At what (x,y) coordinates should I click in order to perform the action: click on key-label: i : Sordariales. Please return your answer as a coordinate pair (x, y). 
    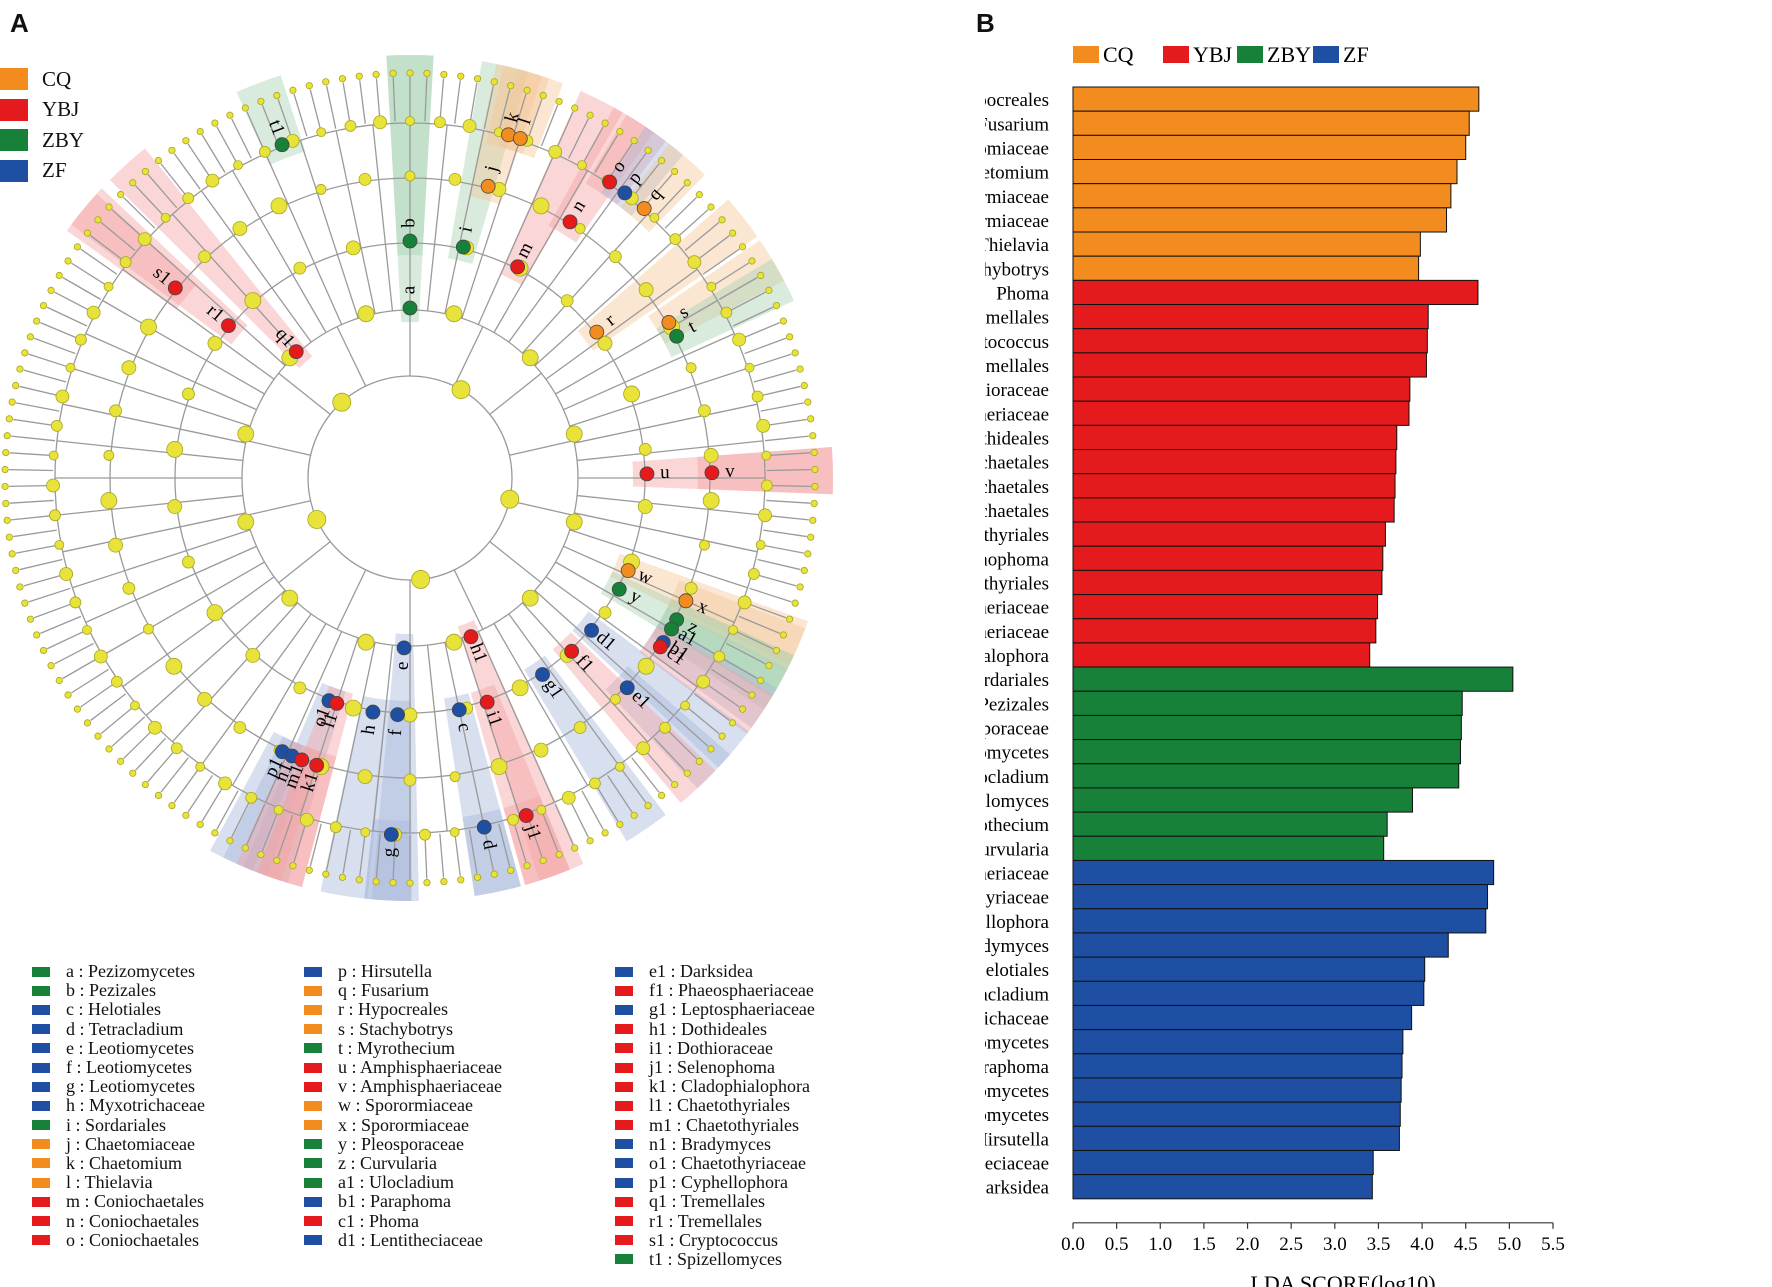
    Looking at the image, I should click on (116, 1124).